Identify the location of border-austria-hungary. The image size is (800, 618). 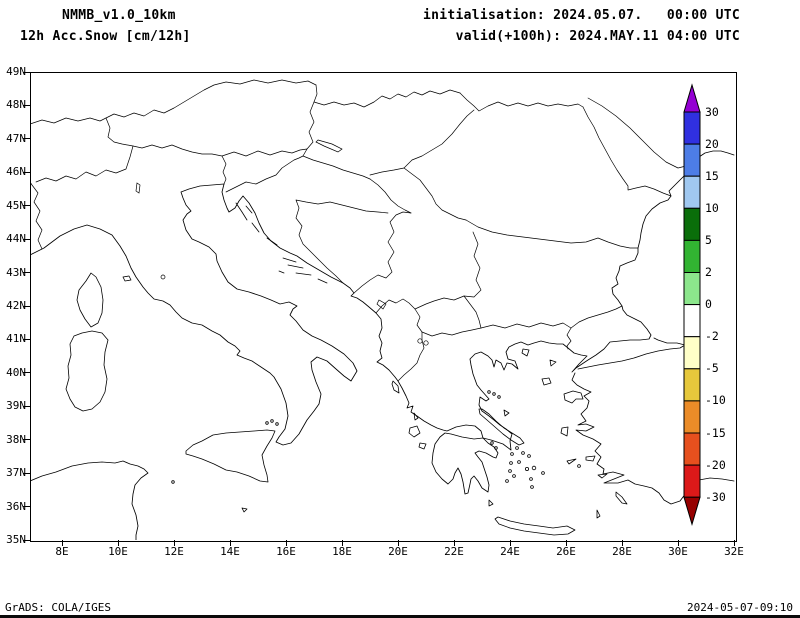
(308, 129).